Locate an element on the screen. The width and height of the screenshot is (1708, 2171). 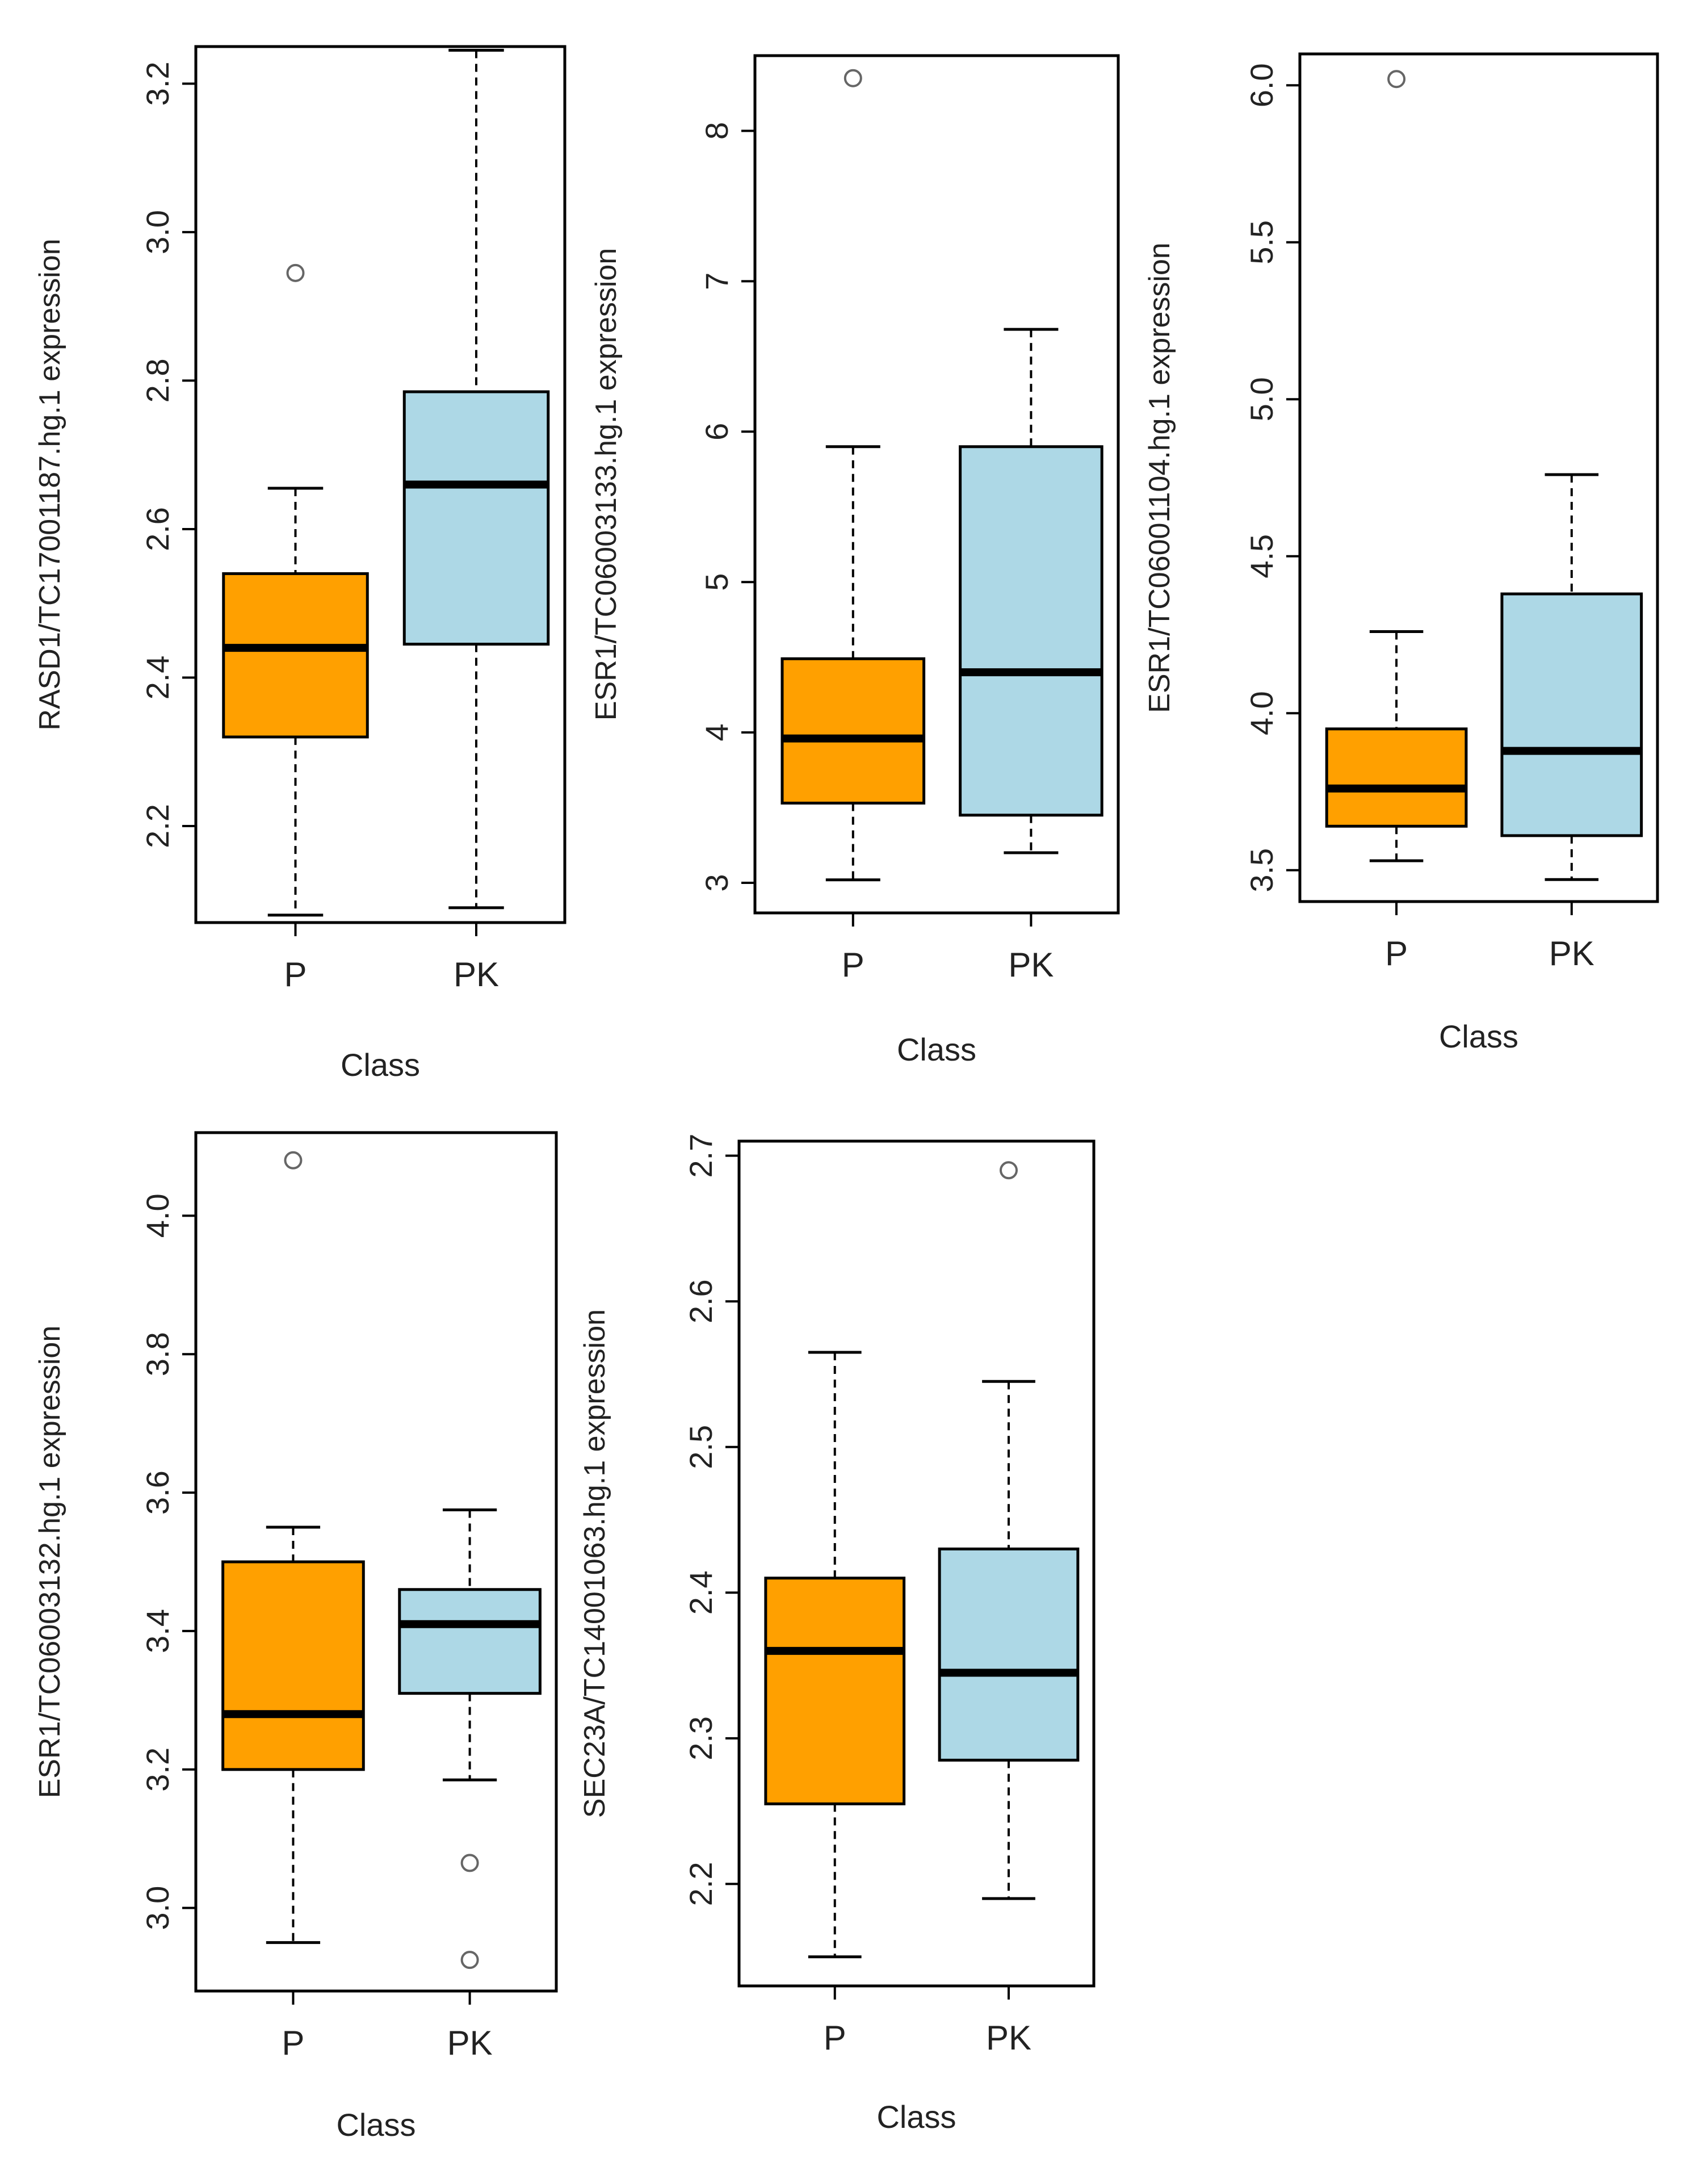
y-axis-label: ESR1/TC06003133.hg.1 expression is located at coordinates (606, 485).